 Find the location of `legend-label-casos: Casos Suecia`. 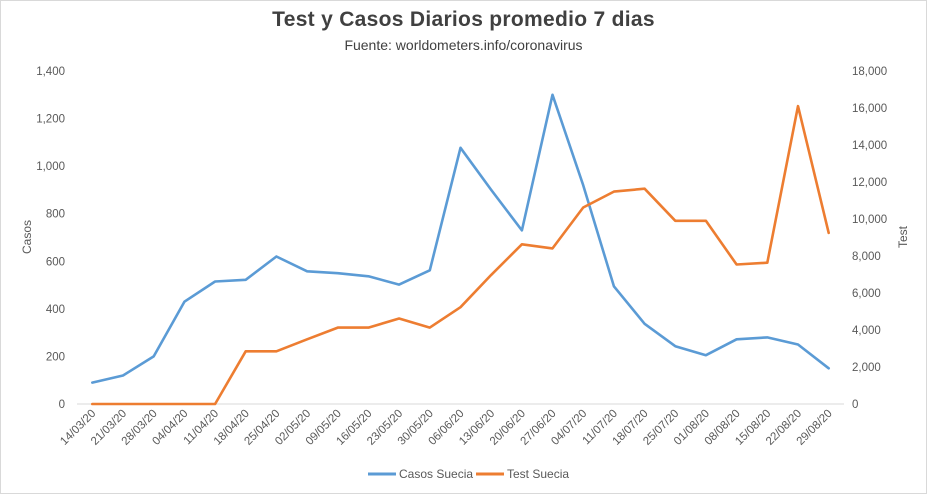

legend-label-casos: Casos Suecia is located at coordinates (436, 474).